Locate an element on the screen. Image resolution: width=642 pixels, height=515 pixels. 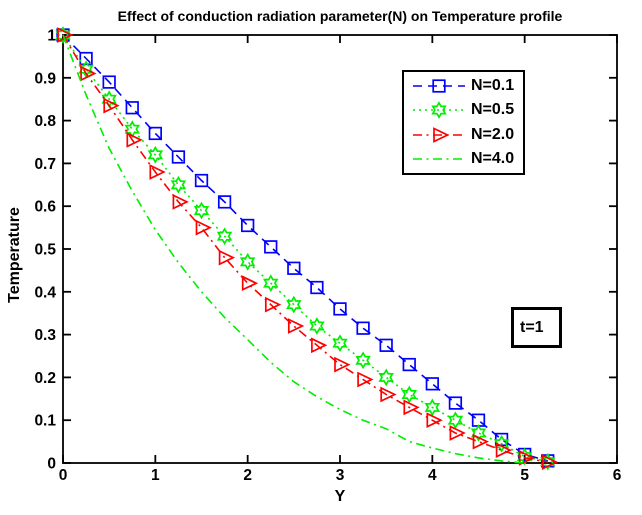
y-tick-label: 0.6 is located at coordinates (45, 207).